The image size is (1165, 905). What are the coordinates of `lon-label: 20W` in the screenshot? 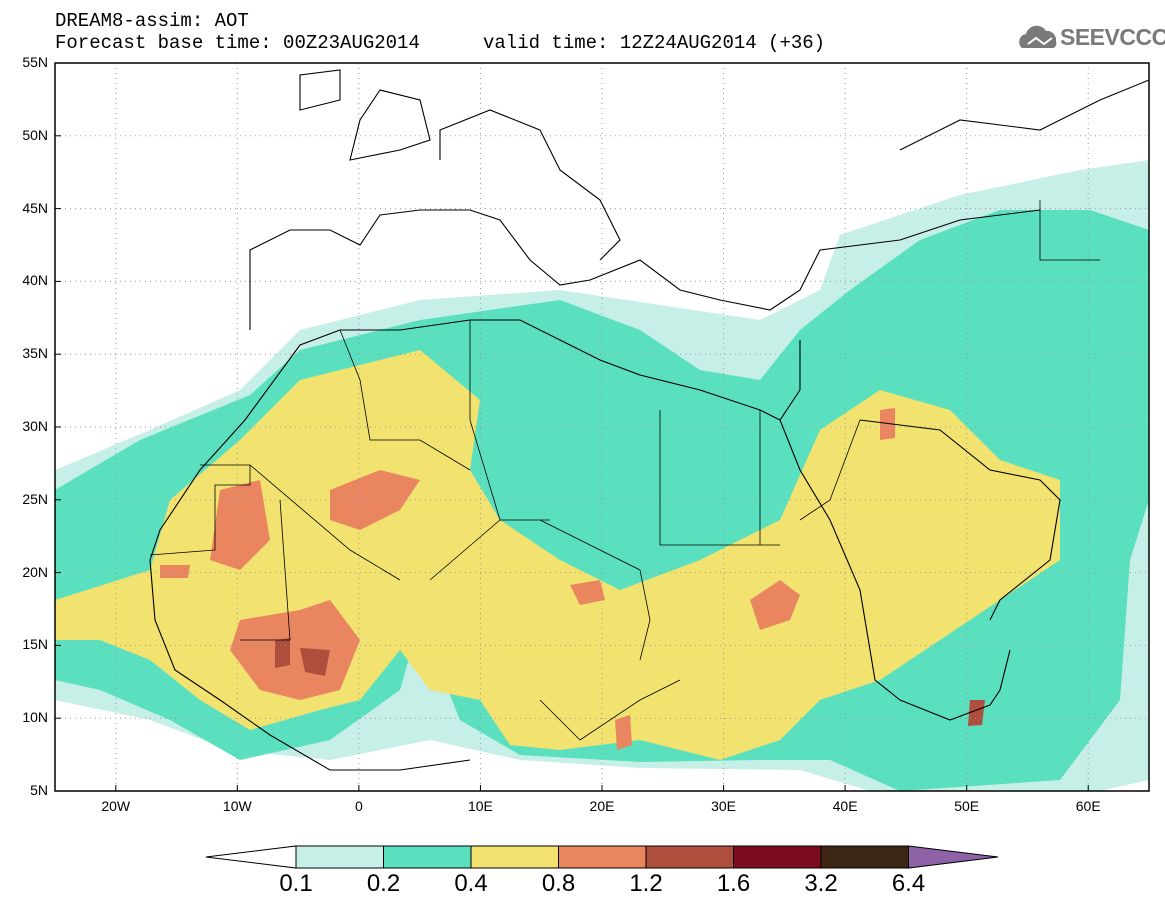 It's located at (116, 806).